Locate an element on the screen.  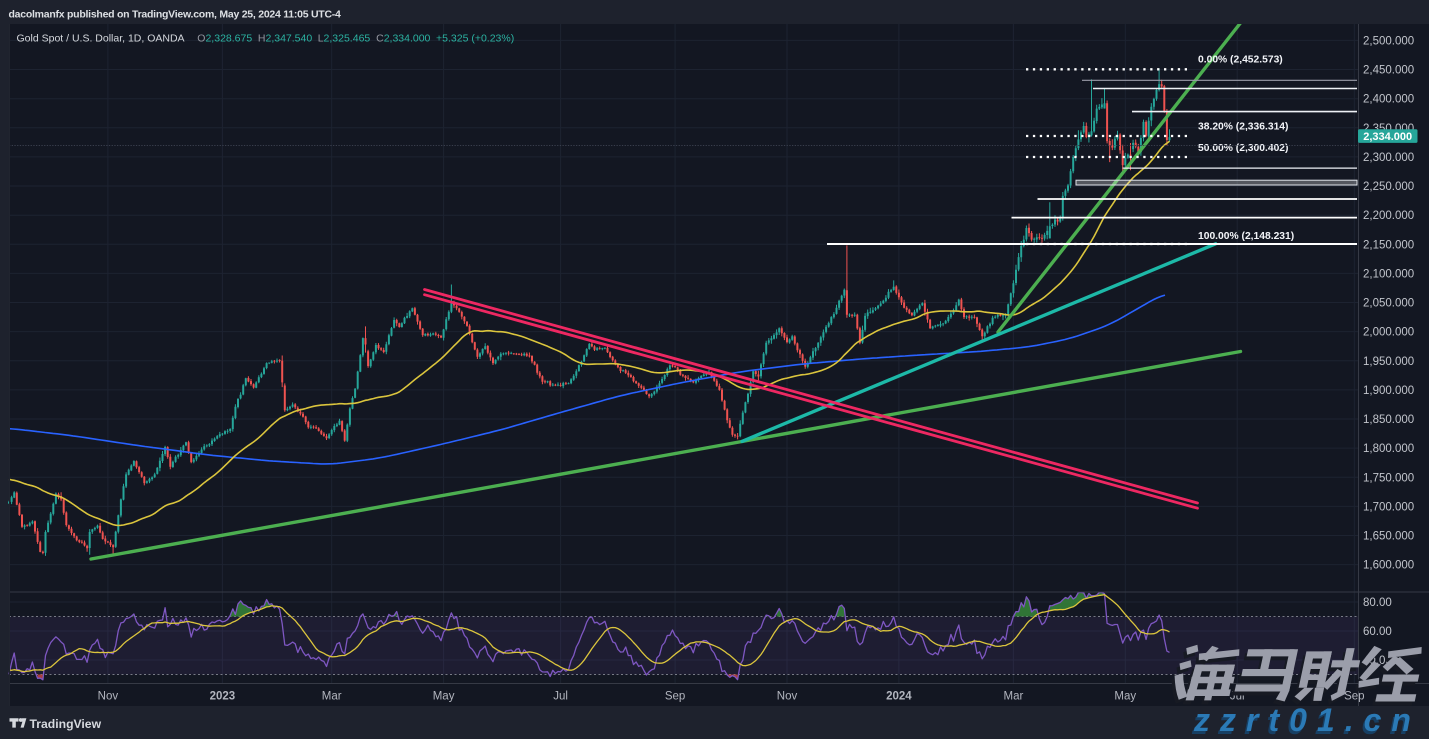
svg-text: 2024 is located at coordinates (899, 697).